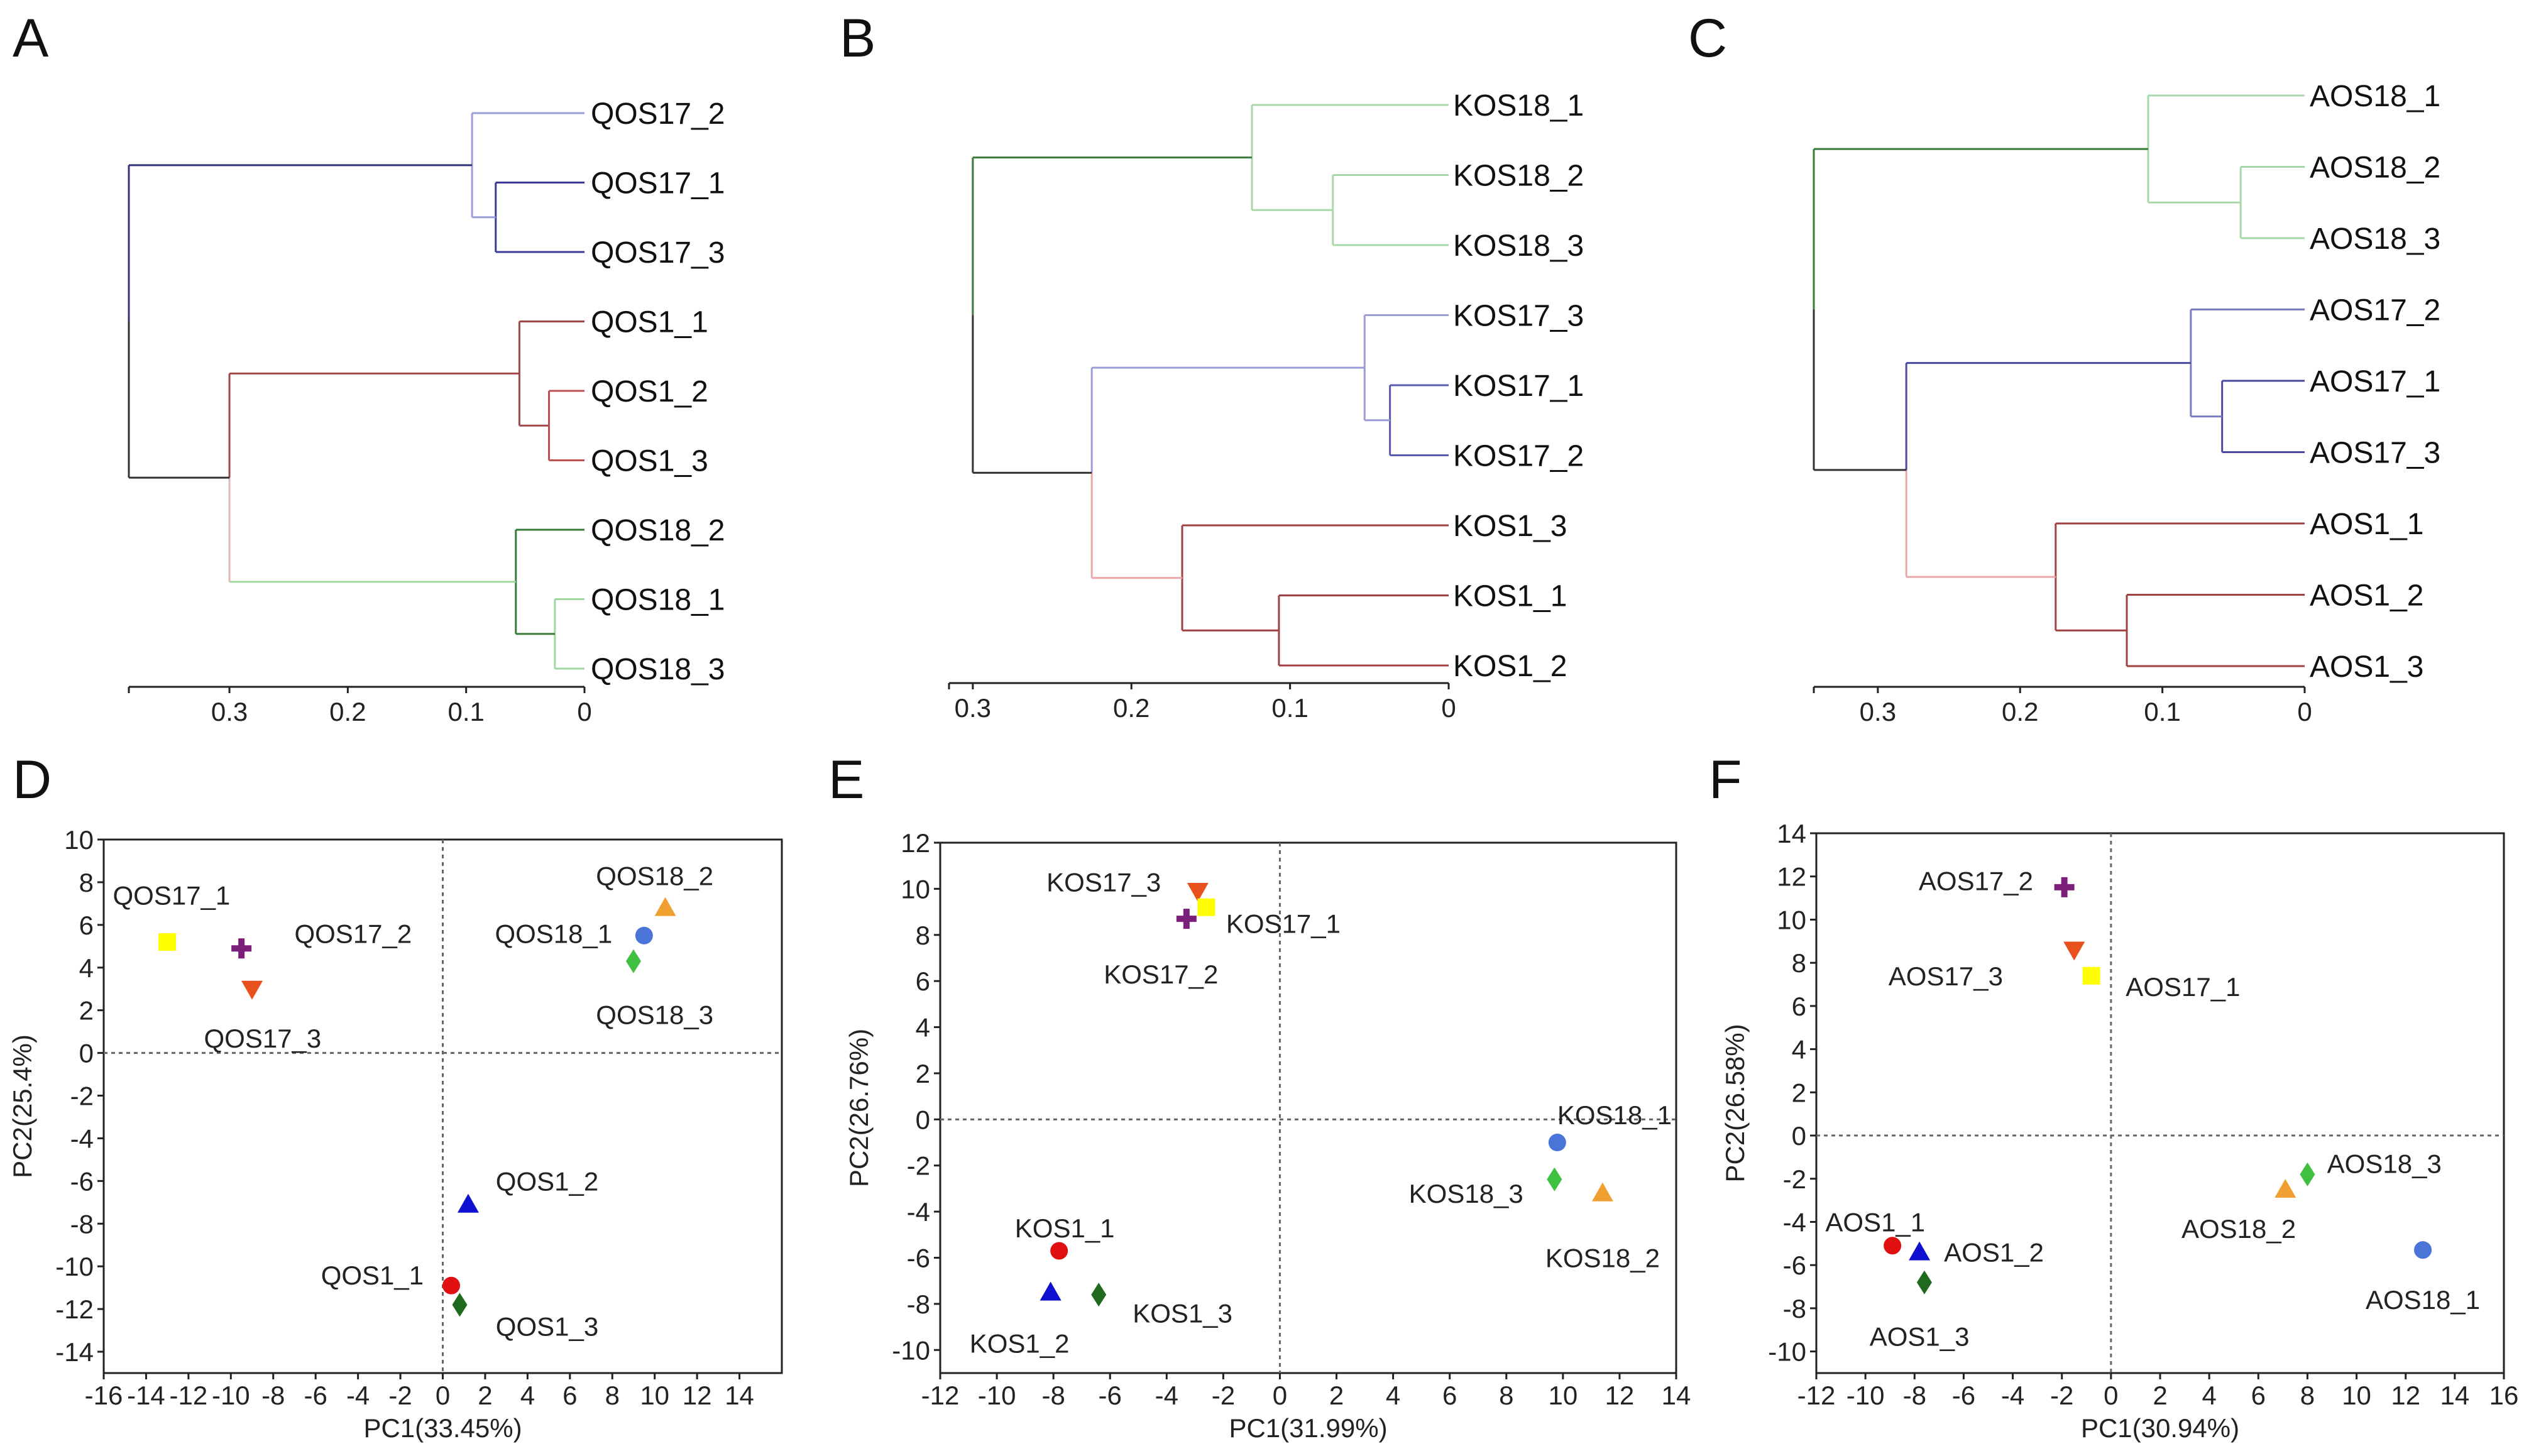  What do you see at coordinates (22, 1106) in the screenshot?
I see `y-axis-title: PC2(25.4%)` at bounding box center [22, 1106].